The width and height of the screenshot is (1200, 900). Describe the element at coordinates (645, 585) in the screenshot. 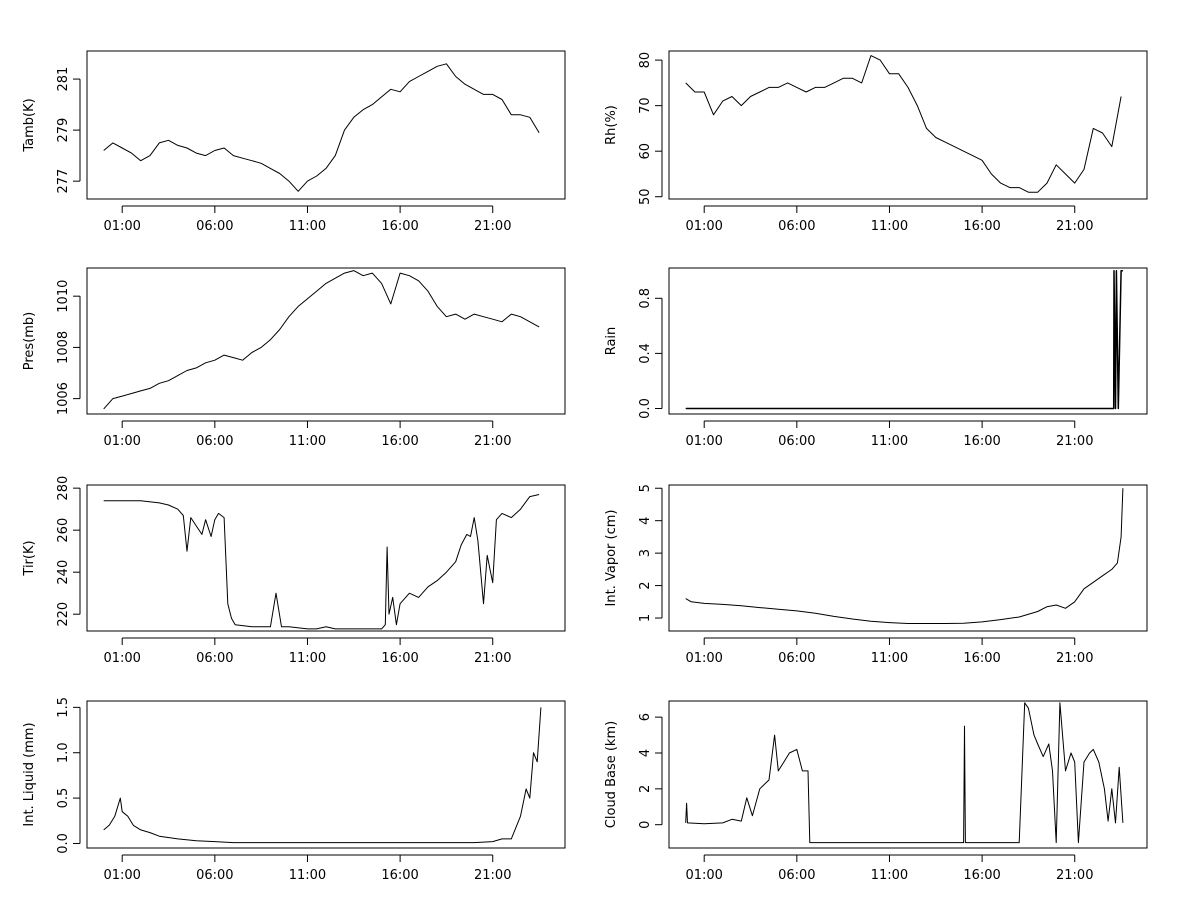

I see `y-tick-label: 2` at that location.